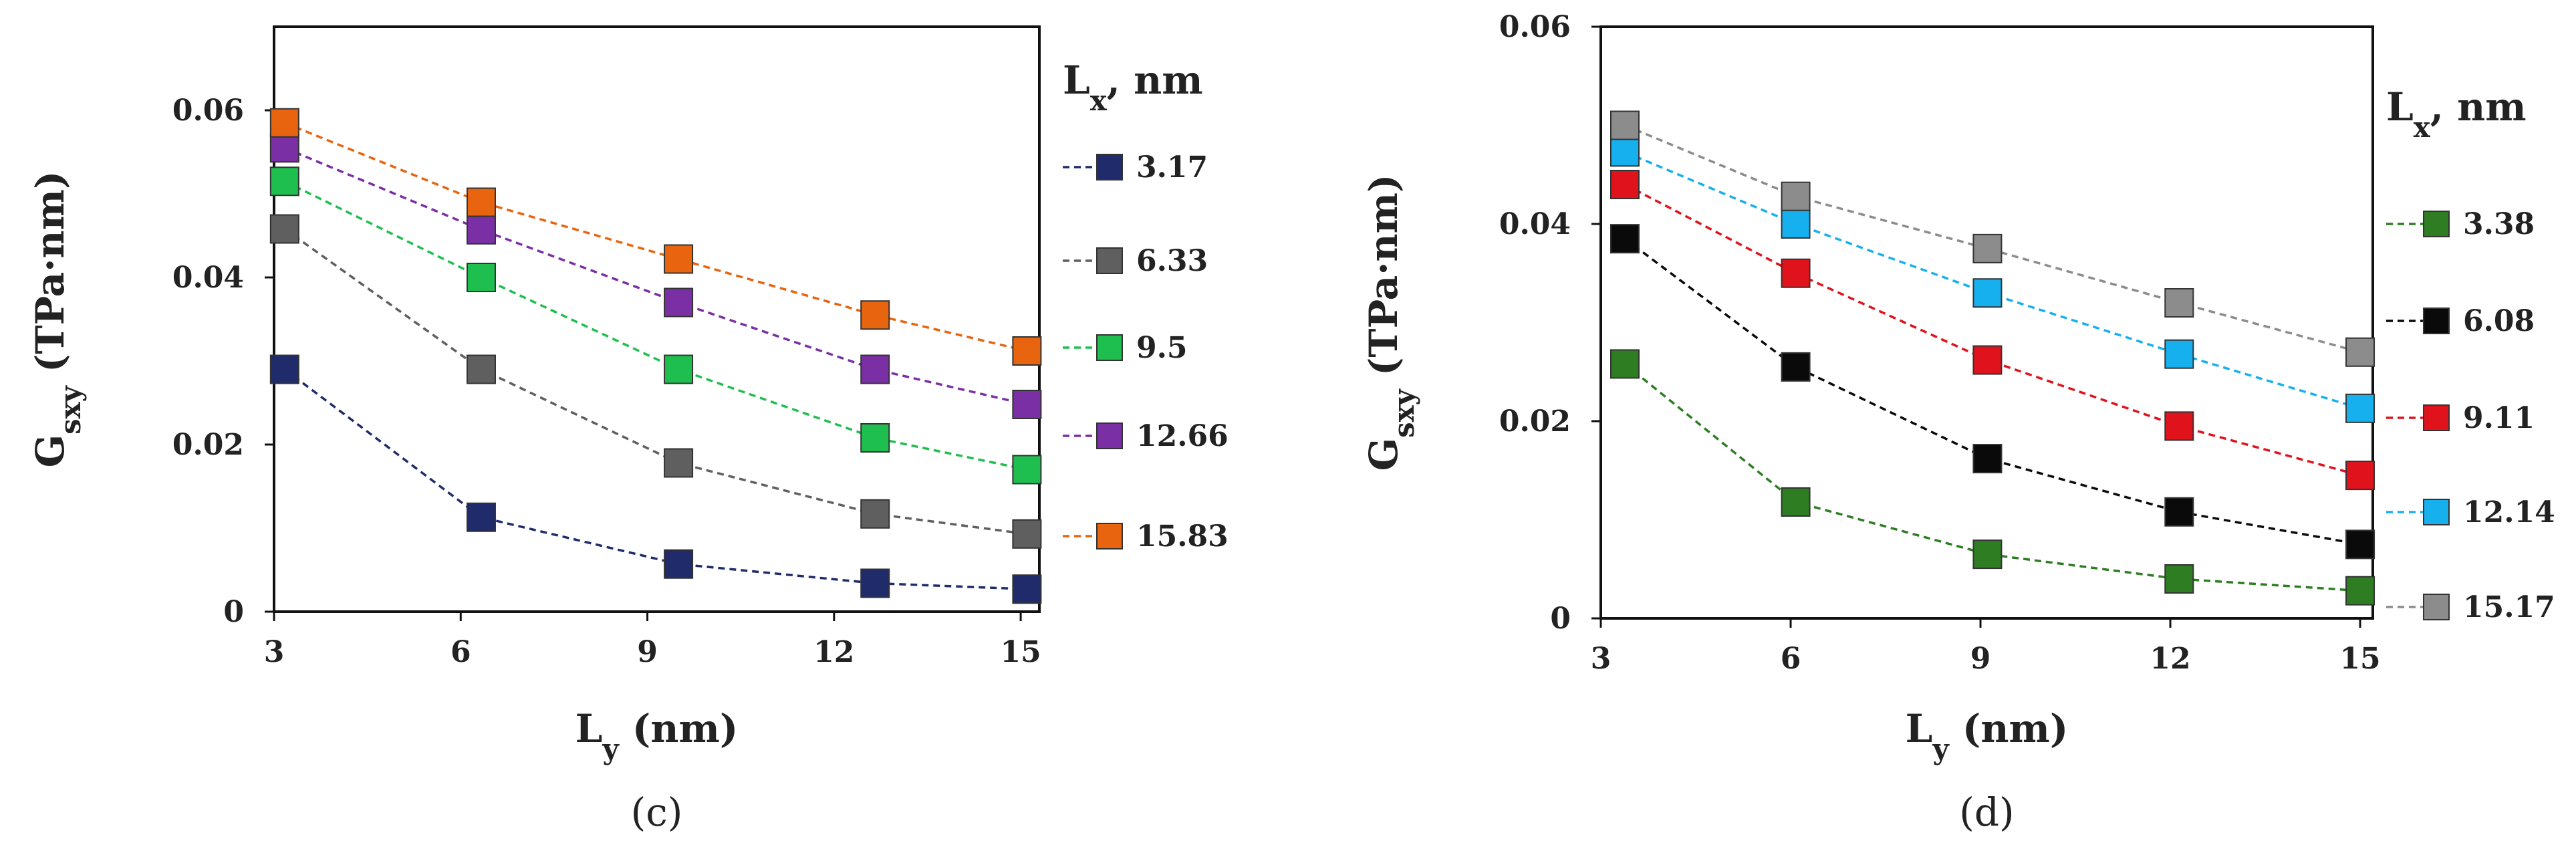 The image size is (2576, 849). I want to click on legend-marker-6.08, so click(2436, 321).